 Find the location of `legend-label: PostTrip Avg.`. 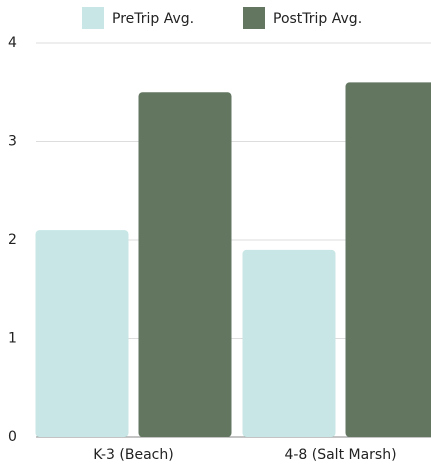

legend-label: PostTrip Avg. is located at coordinates (317, 19).